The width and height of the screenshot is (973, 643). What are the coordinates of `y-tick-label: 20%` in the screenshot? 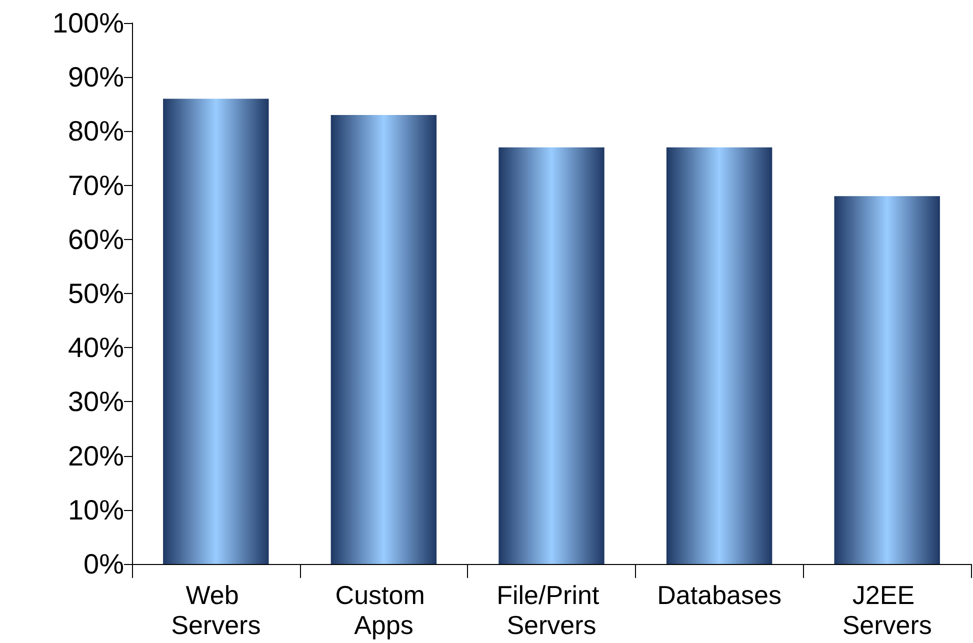 It's located at (96, 456).